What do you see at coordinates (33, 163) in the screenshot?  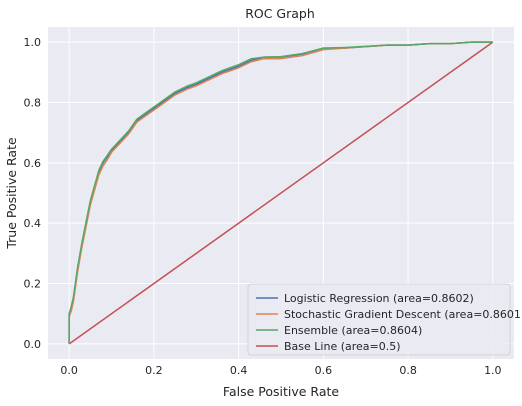 I see `y-tick-label: 0.6` at bounding box center [33, 163].